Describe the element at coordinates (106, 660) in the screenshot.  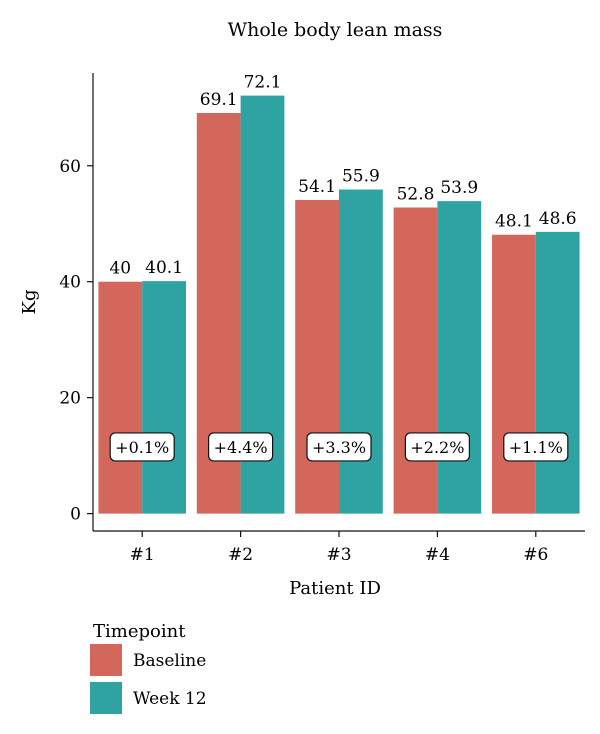
I see `legend-swatch-baseline` at that location.